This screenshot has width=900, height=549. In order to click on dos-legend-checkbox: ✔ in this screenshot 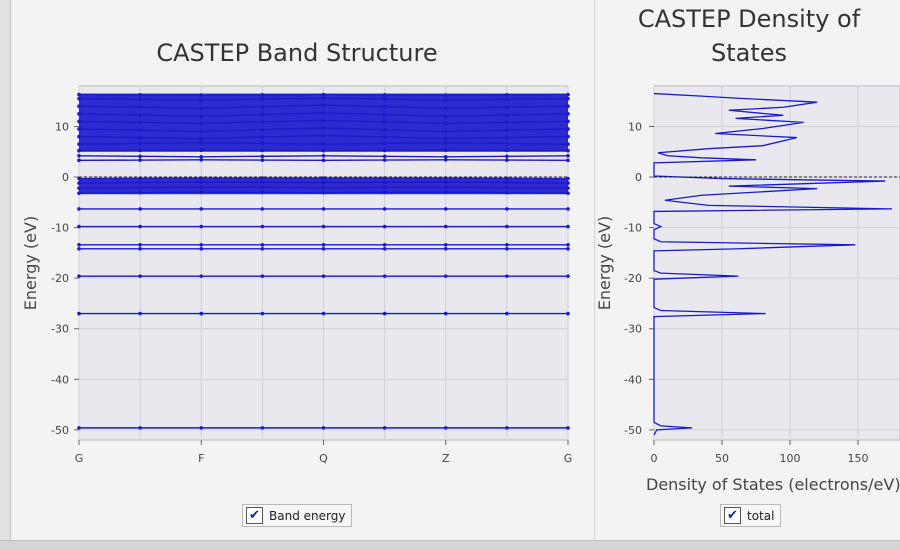, I will do `click(732, 515)`.